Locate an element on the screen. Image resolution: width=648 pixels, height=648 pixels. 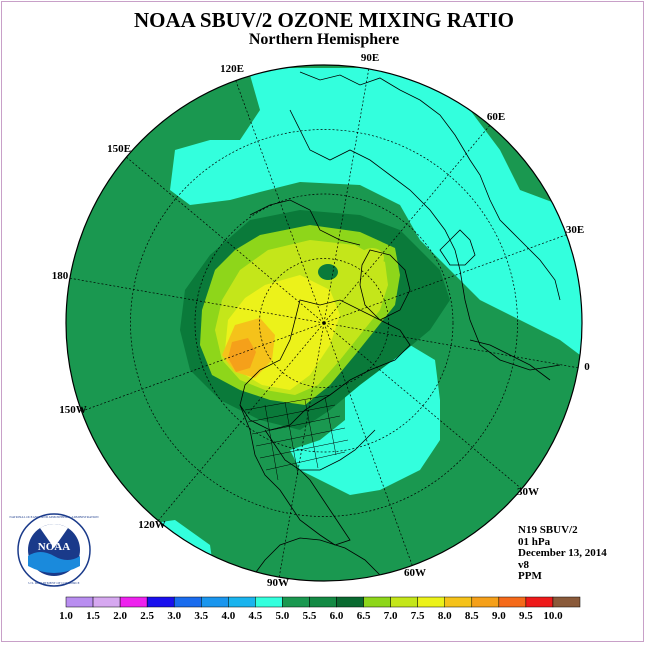
chart-subtitle: Northern Hemisphere is located at coordinates (324, 39).